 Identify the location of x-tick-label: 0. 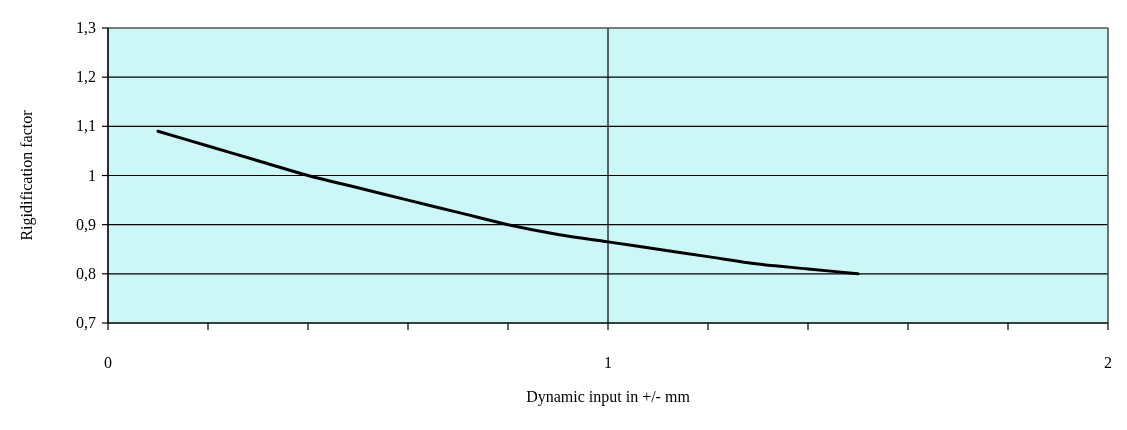
(108, 362).